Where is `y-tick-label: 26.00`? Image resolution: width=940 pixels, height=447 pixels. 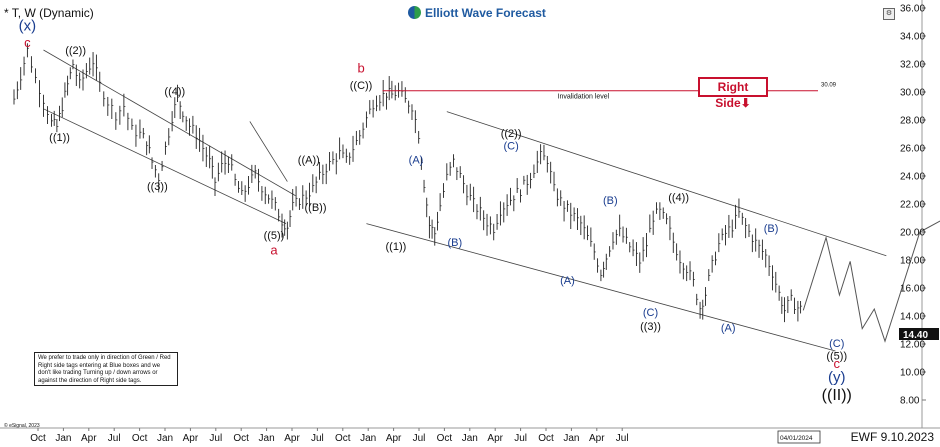
y-tick-label: 26.00 is located at coordinates (912, 149).